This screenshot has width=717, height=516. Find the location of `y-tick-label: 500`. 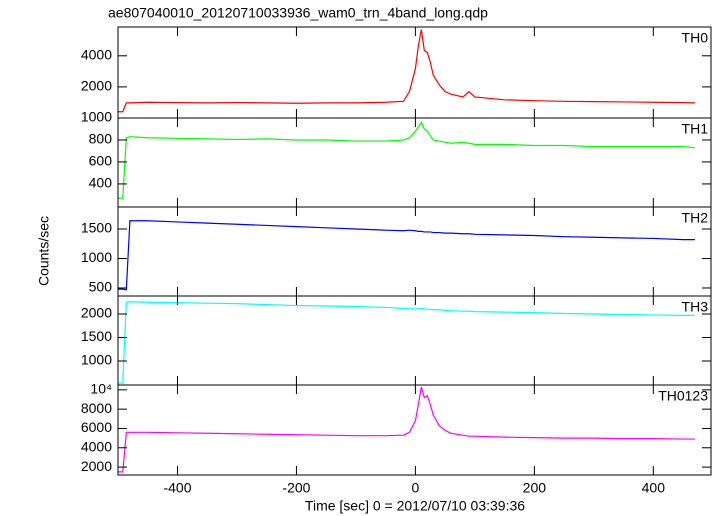

y-tick-label: 500 is located at coordinates (101, 287).